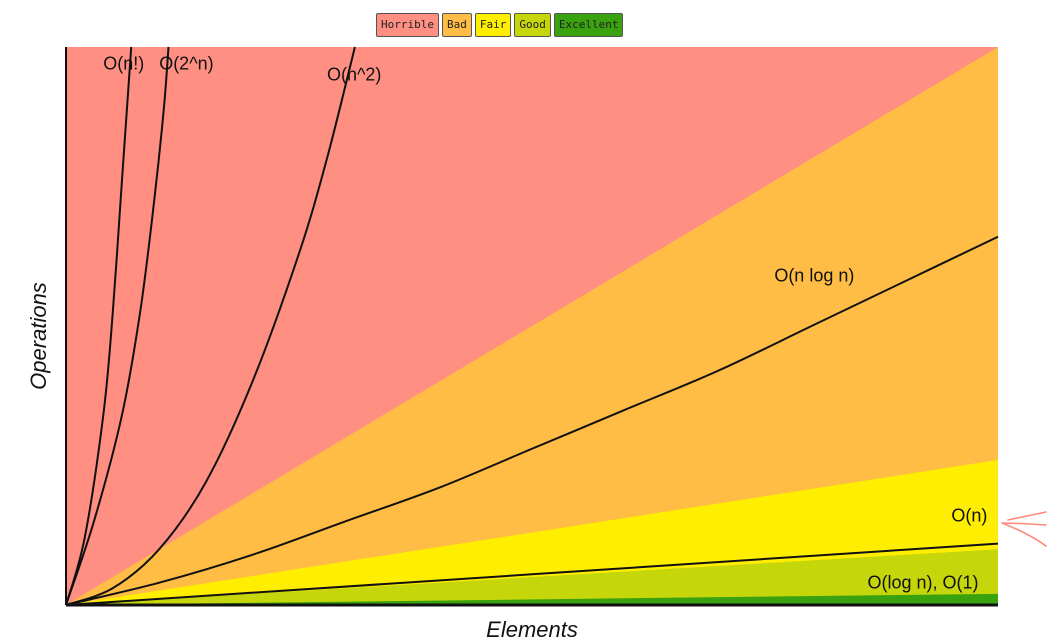 The height and width of the screenshot is (641, 1048). What do you see at coordinates (38, 336) in the screenshot?
I see `y-axis-title: Operations` at bounding box center [38, 336].